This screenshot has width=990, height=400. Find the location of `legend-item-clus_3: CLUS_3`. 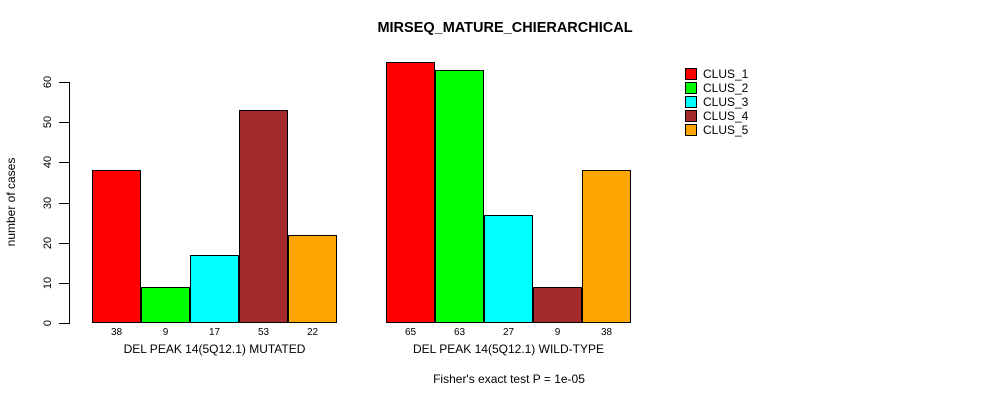

legend-item-clus_3: CLUS_3 is located at coordinates (716, 102).